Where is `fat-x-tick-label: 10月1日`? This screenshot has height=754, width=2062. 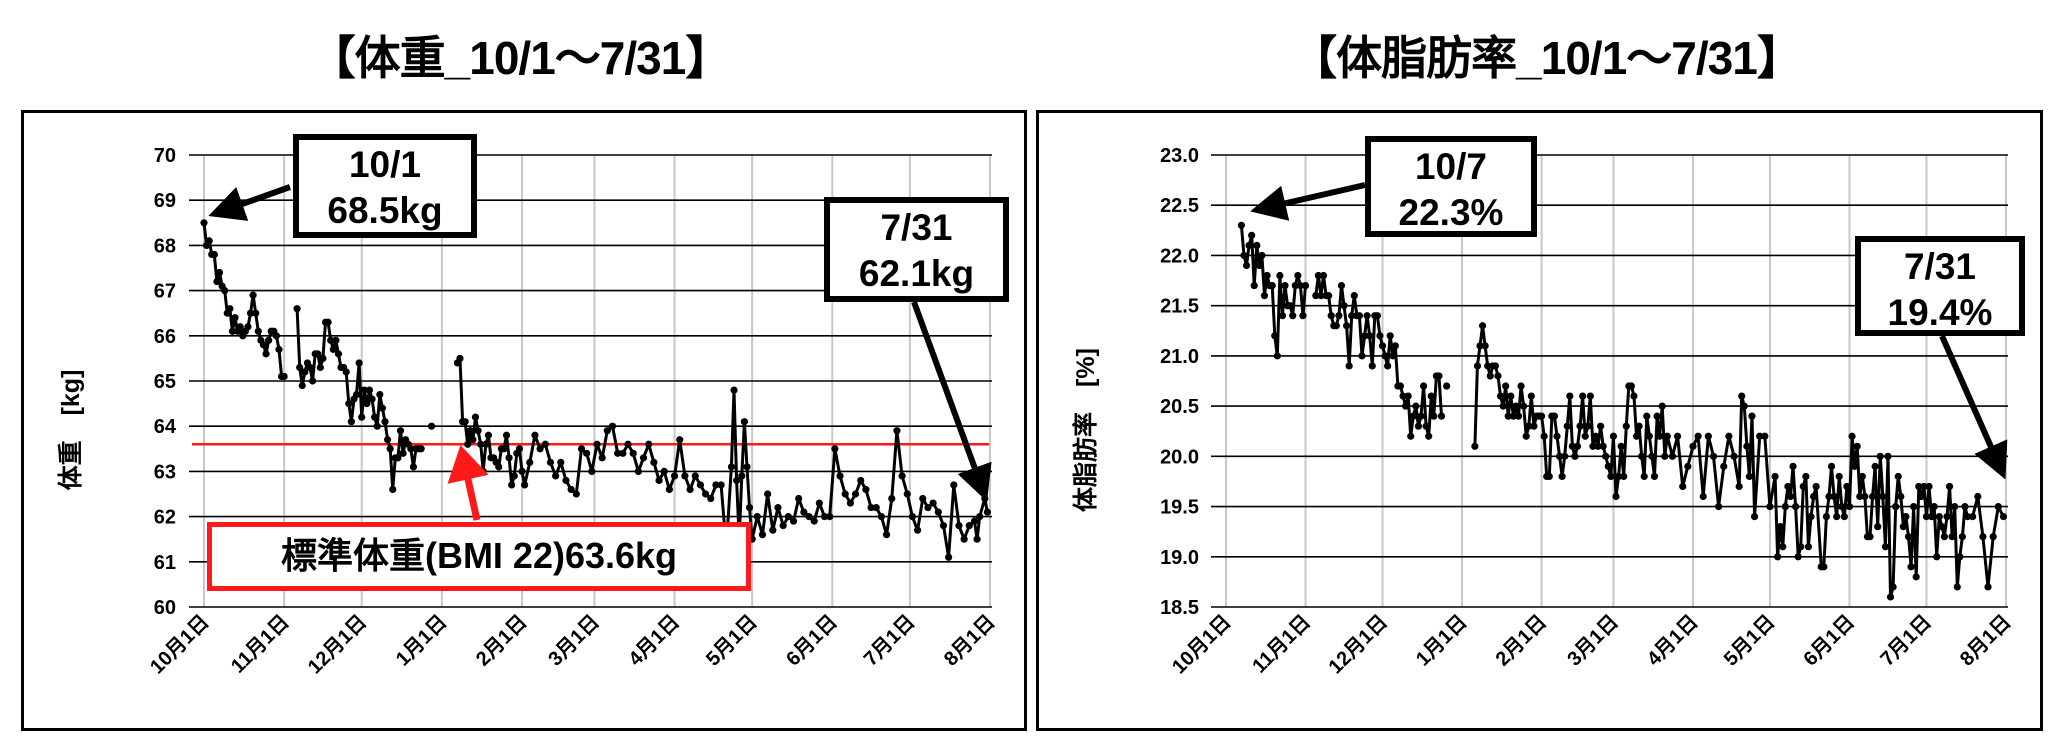
fat-x-tick-label: 10月1日 is located at coordinates (1201, 644).